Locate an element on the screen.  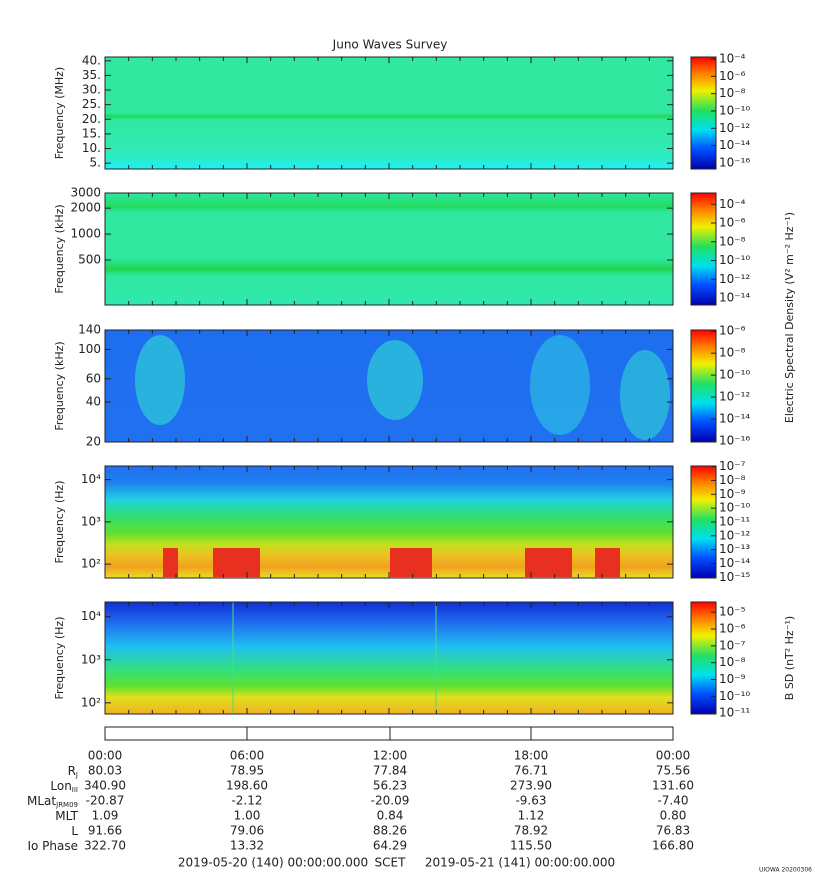
time-label: 12:00 is located at coordinates (390, 756).